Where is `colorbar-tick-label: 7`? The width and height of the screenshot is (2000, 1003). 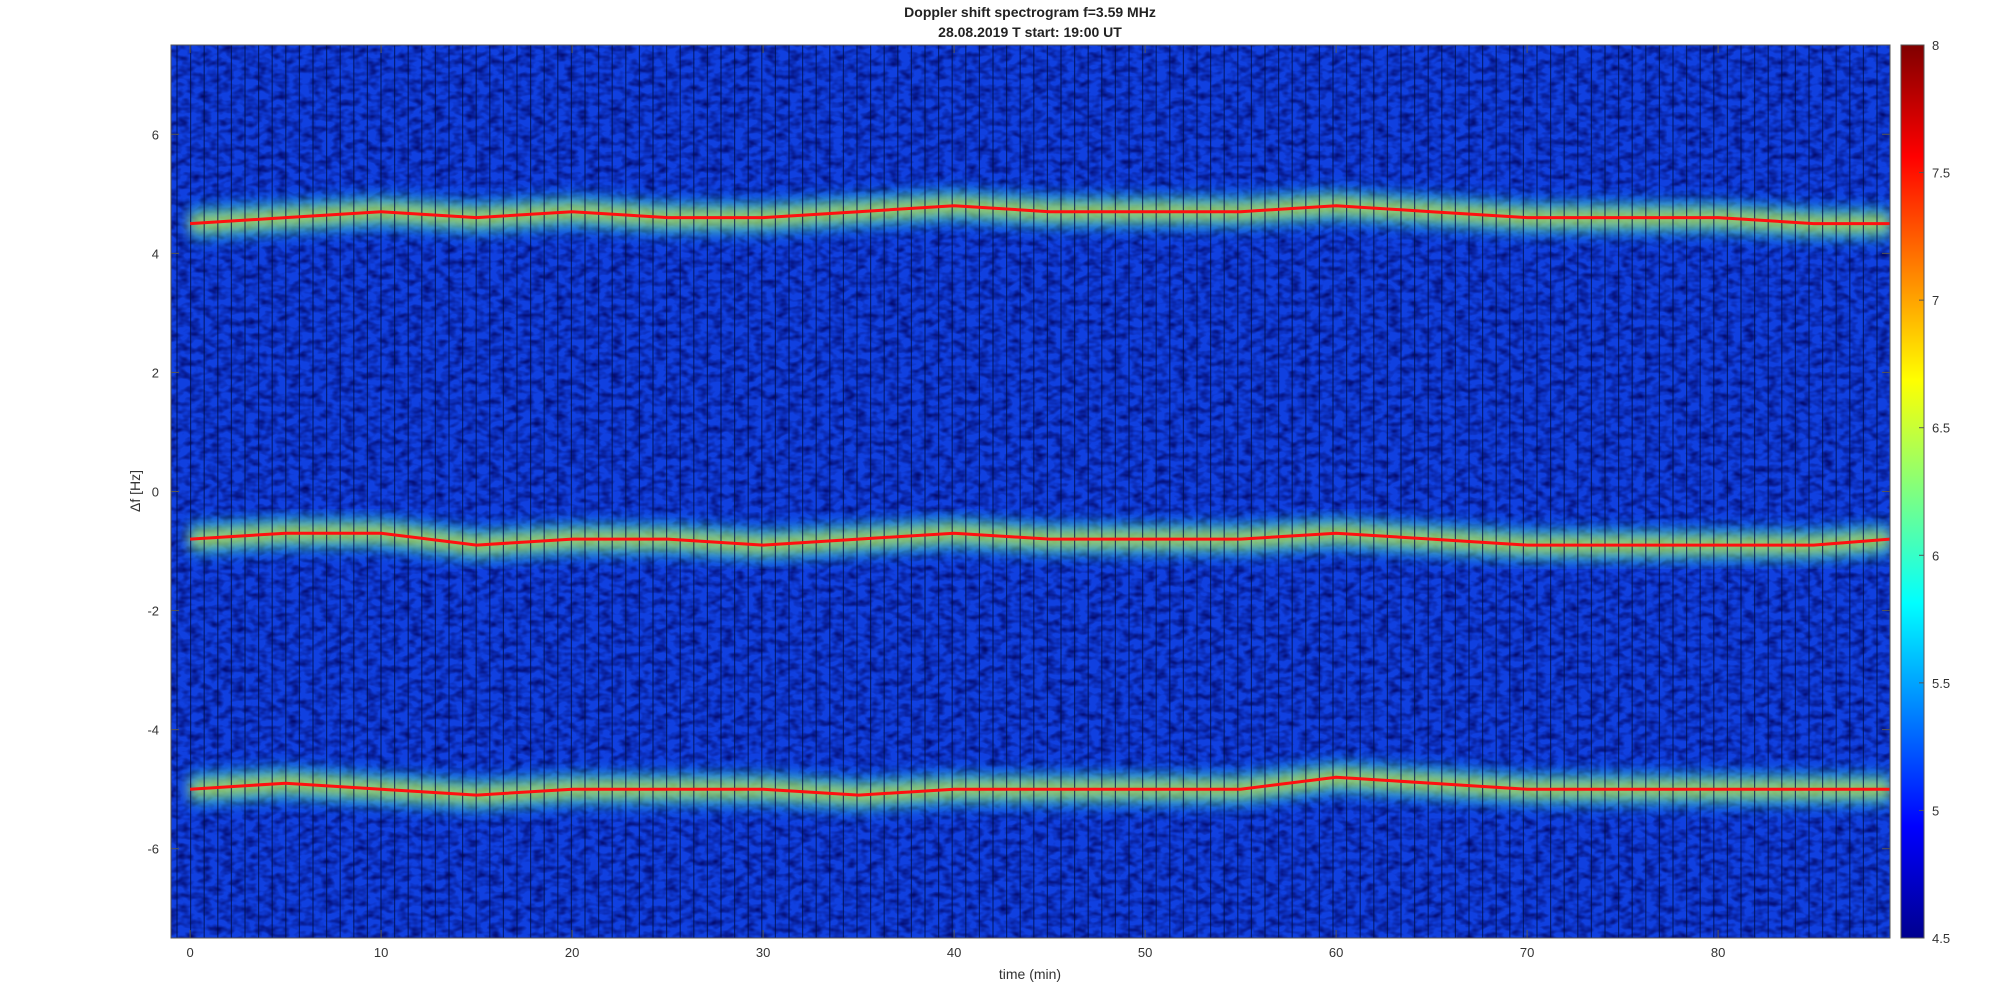
colorbar-tick-label: 7 is located at coordinates (1935, 300).